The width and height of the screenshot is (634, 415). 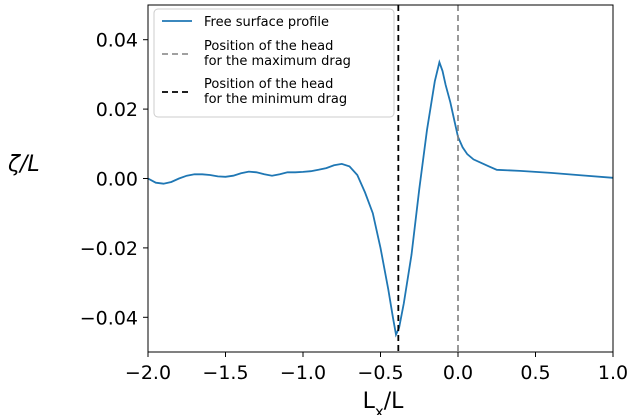 What do you see at coordinates (613, 373) in the screenshot?
I see `x-tick-label: 1.0` at bounding box center [613, 373].